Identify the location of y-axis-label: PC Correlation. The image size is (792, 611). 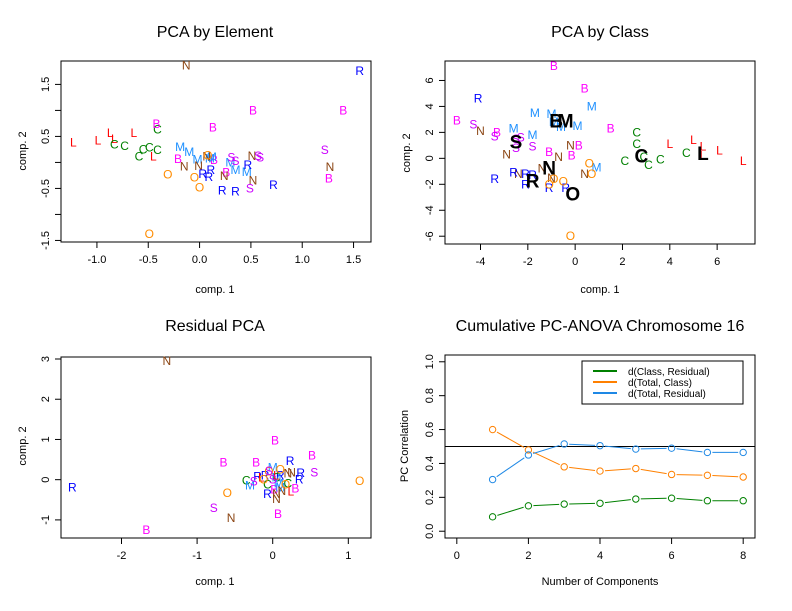
(405, 446).